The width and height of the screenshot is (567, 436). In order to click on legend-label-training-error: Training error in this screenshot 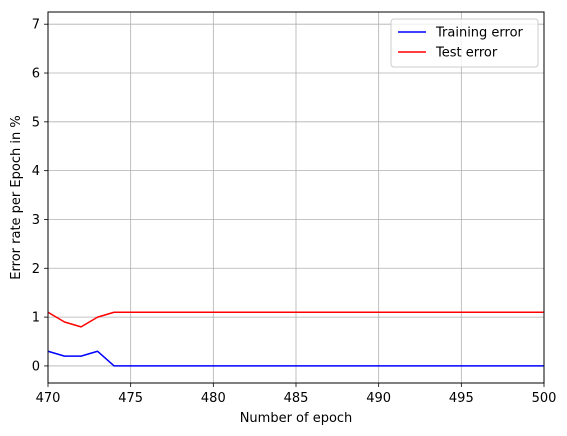, I will do `click(479, 33)`.